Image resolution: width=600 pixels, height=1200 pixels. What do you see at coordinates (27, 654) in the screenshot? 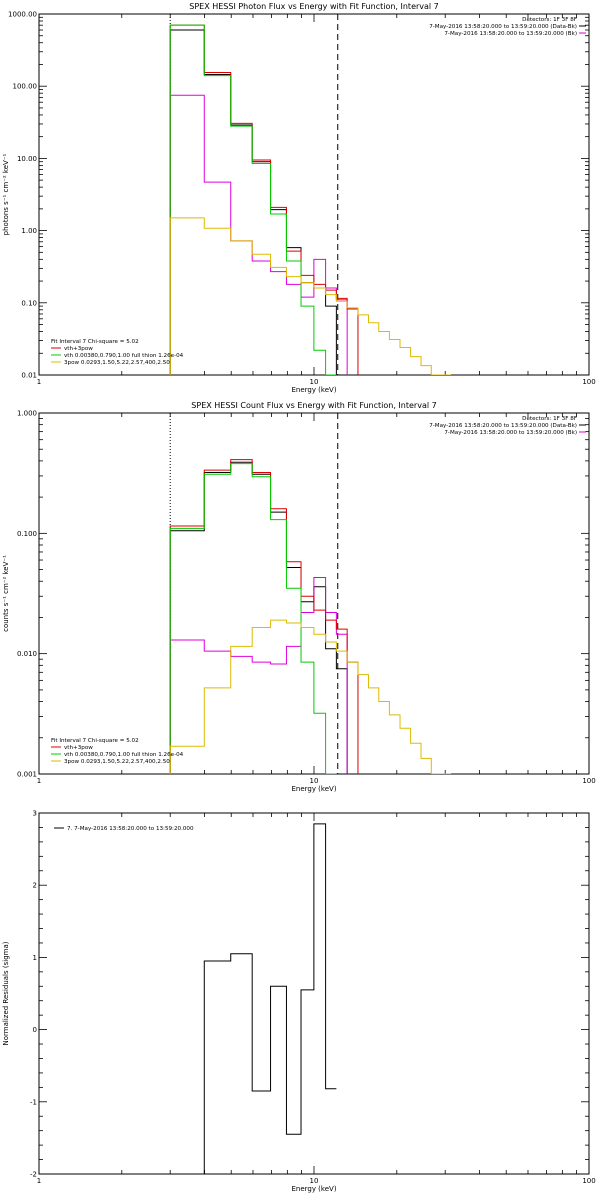
I see `y-tick-label: 0.010` at bounding box center [27, 654].